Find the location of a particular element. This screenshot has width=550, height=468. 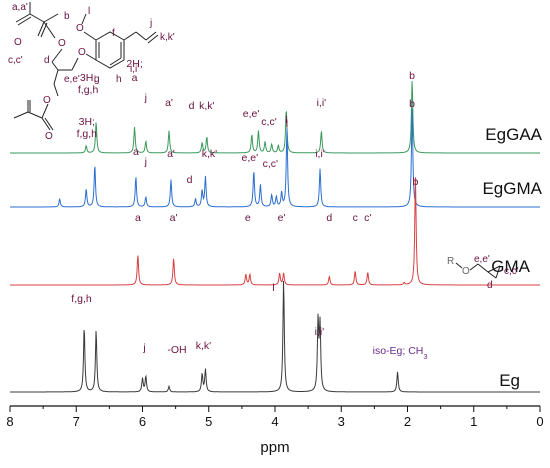

peak-label: -OH is located at coordinates (176, 350).